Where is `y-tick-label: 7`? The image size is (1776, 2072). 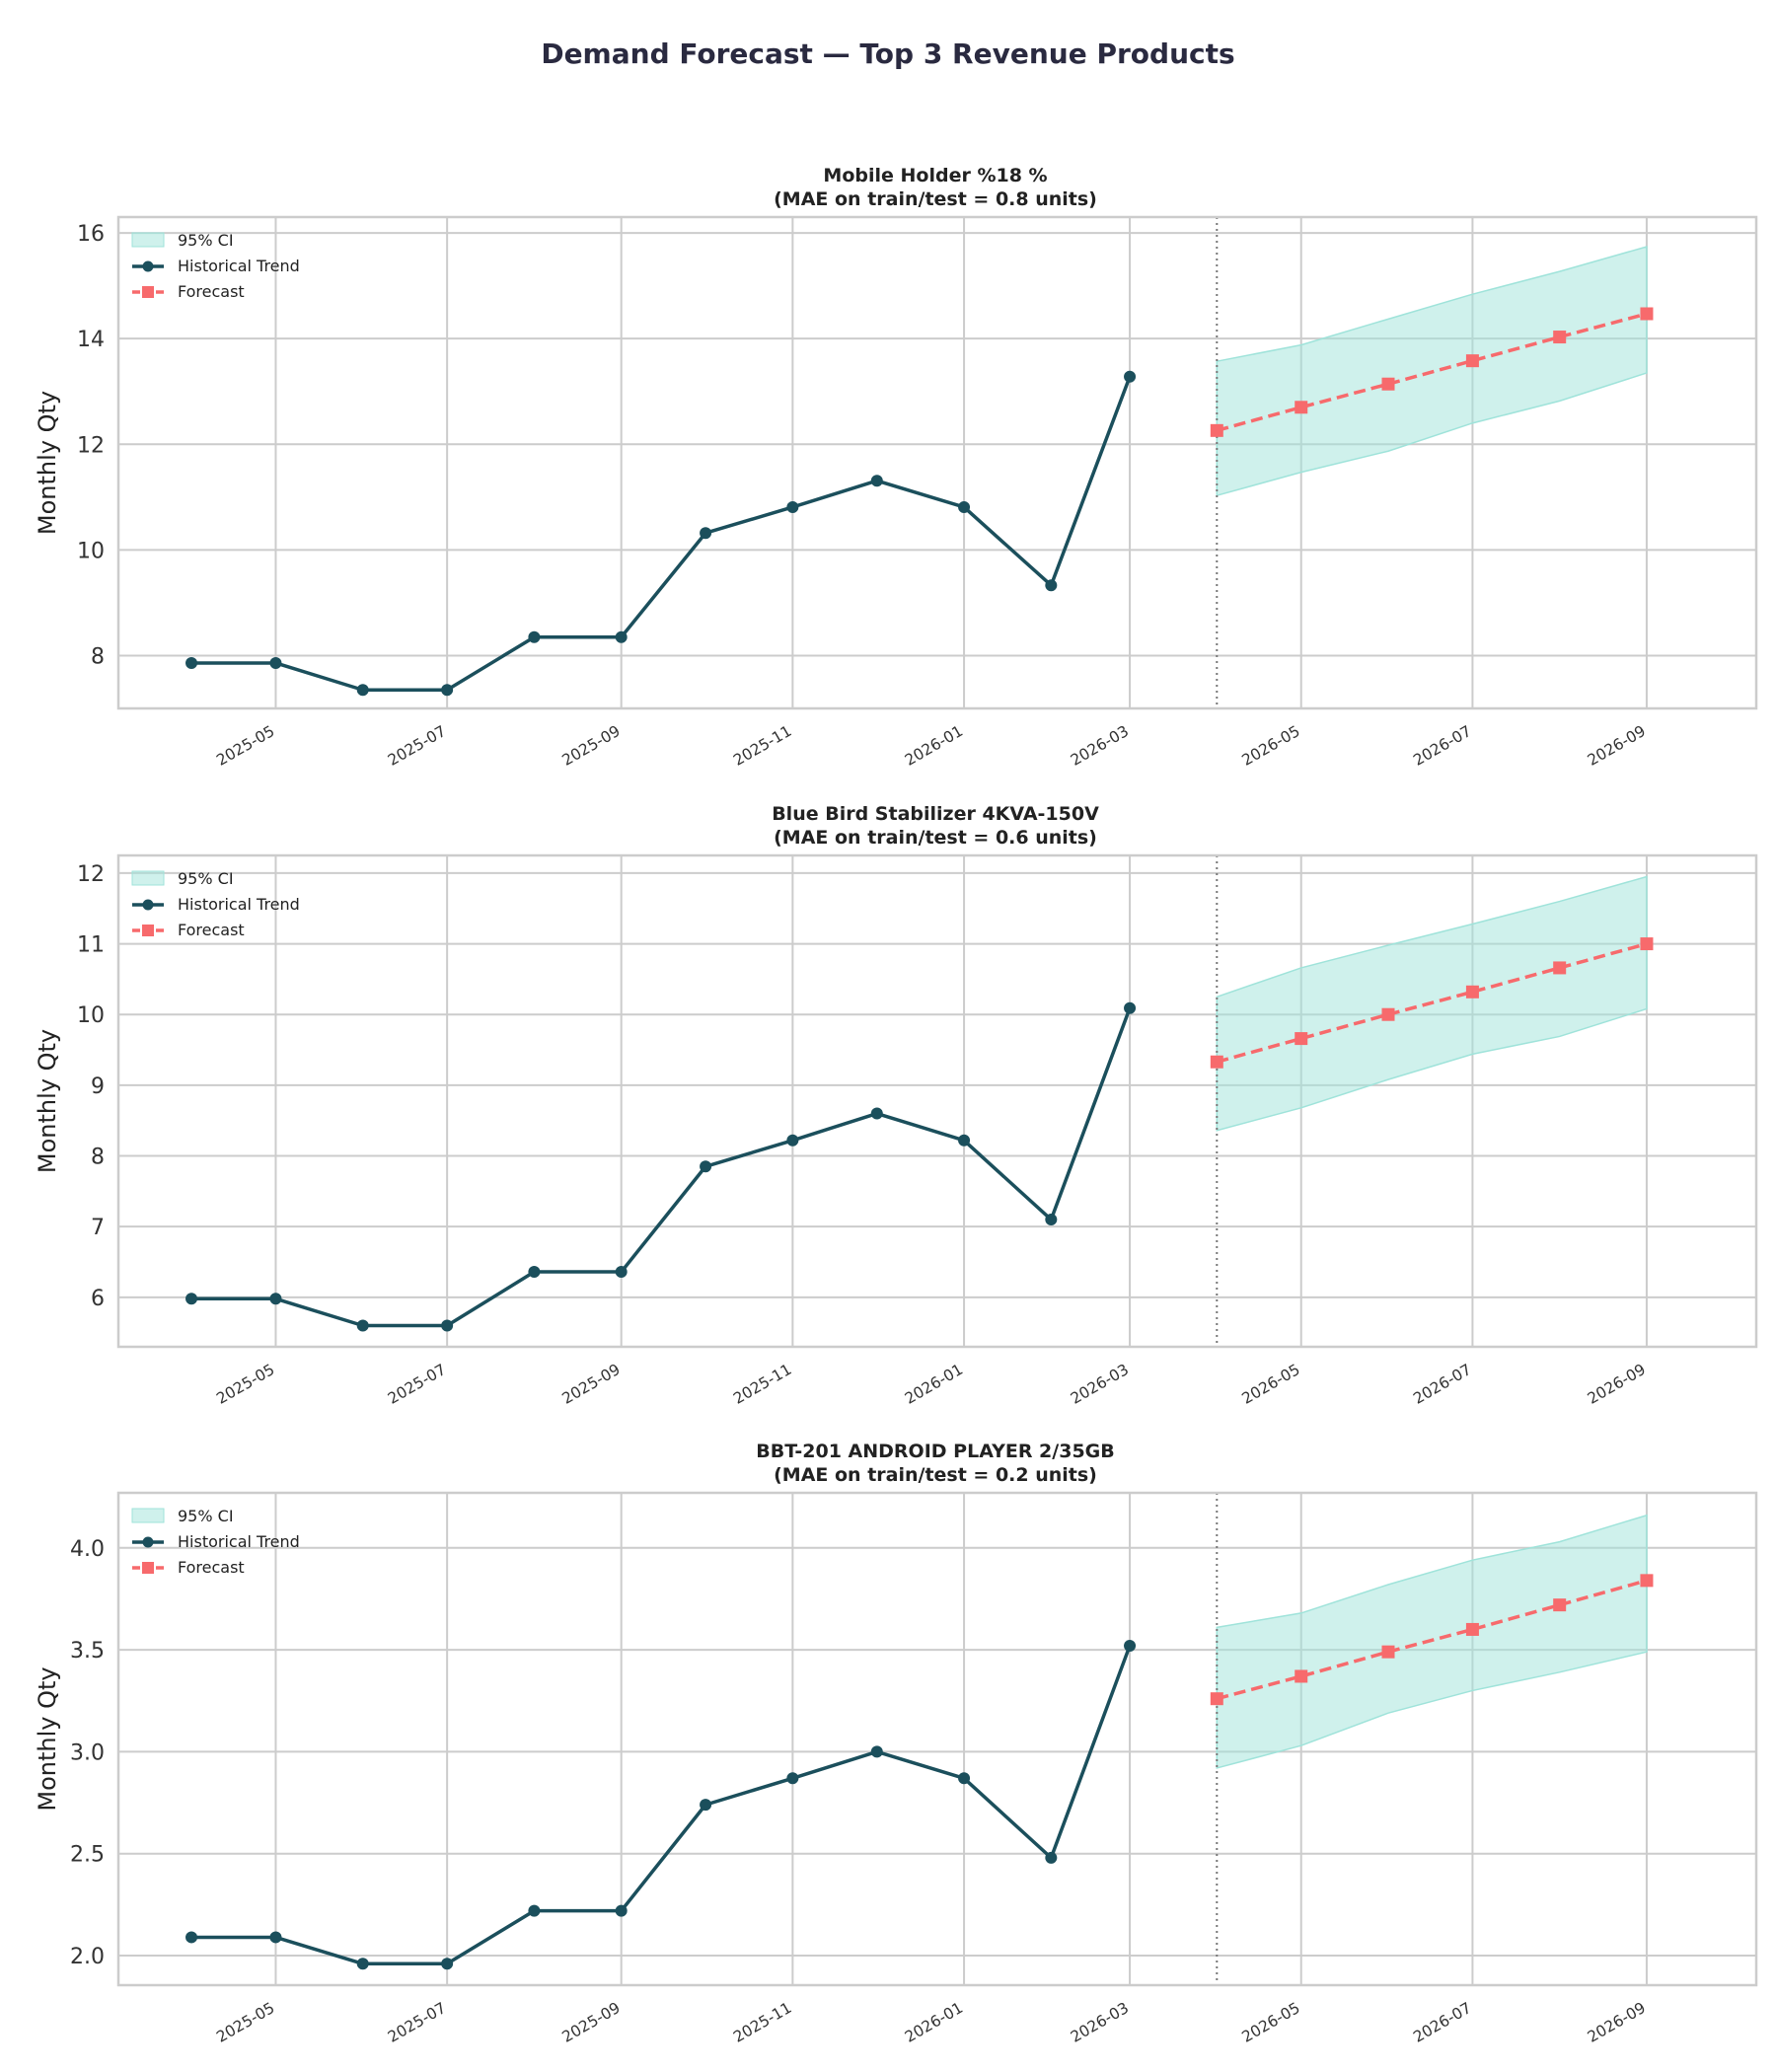 y-tick-label: 7 is located at coordinates (98, 1228).